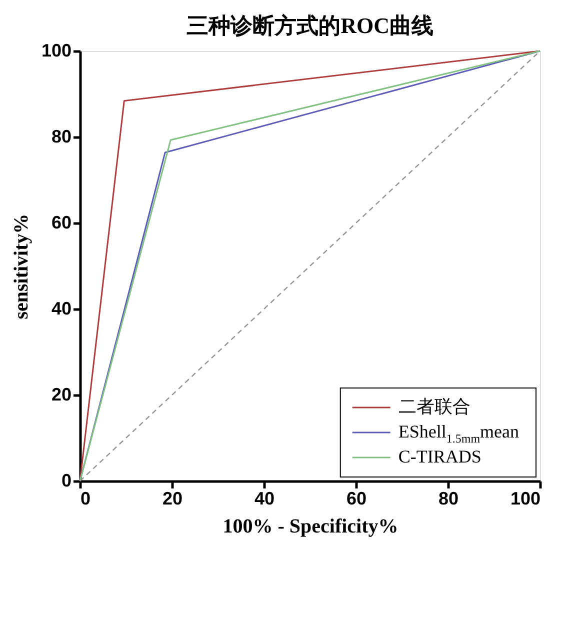 The width and height of the screenshot is (579, 617). Describe the element at coordinates (440, 456) in the screenshot. I see `legend-label: C-TIRADS` at that location.